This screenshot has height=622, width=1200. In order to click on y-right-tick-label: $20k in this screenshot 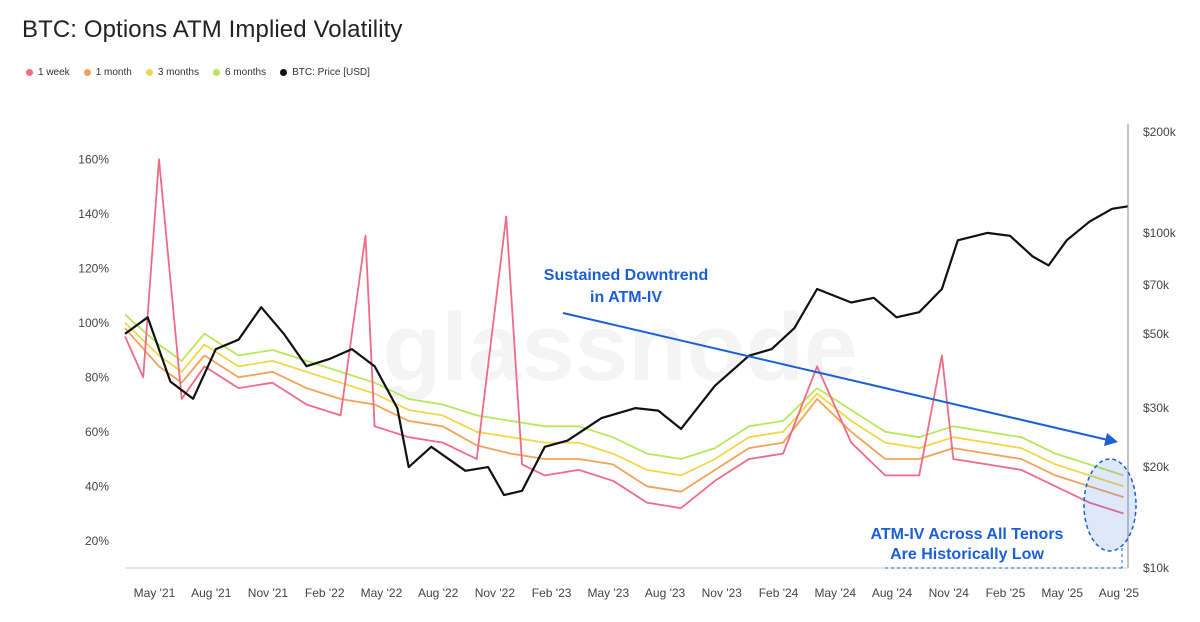, I will do `click(1156, 467)`.